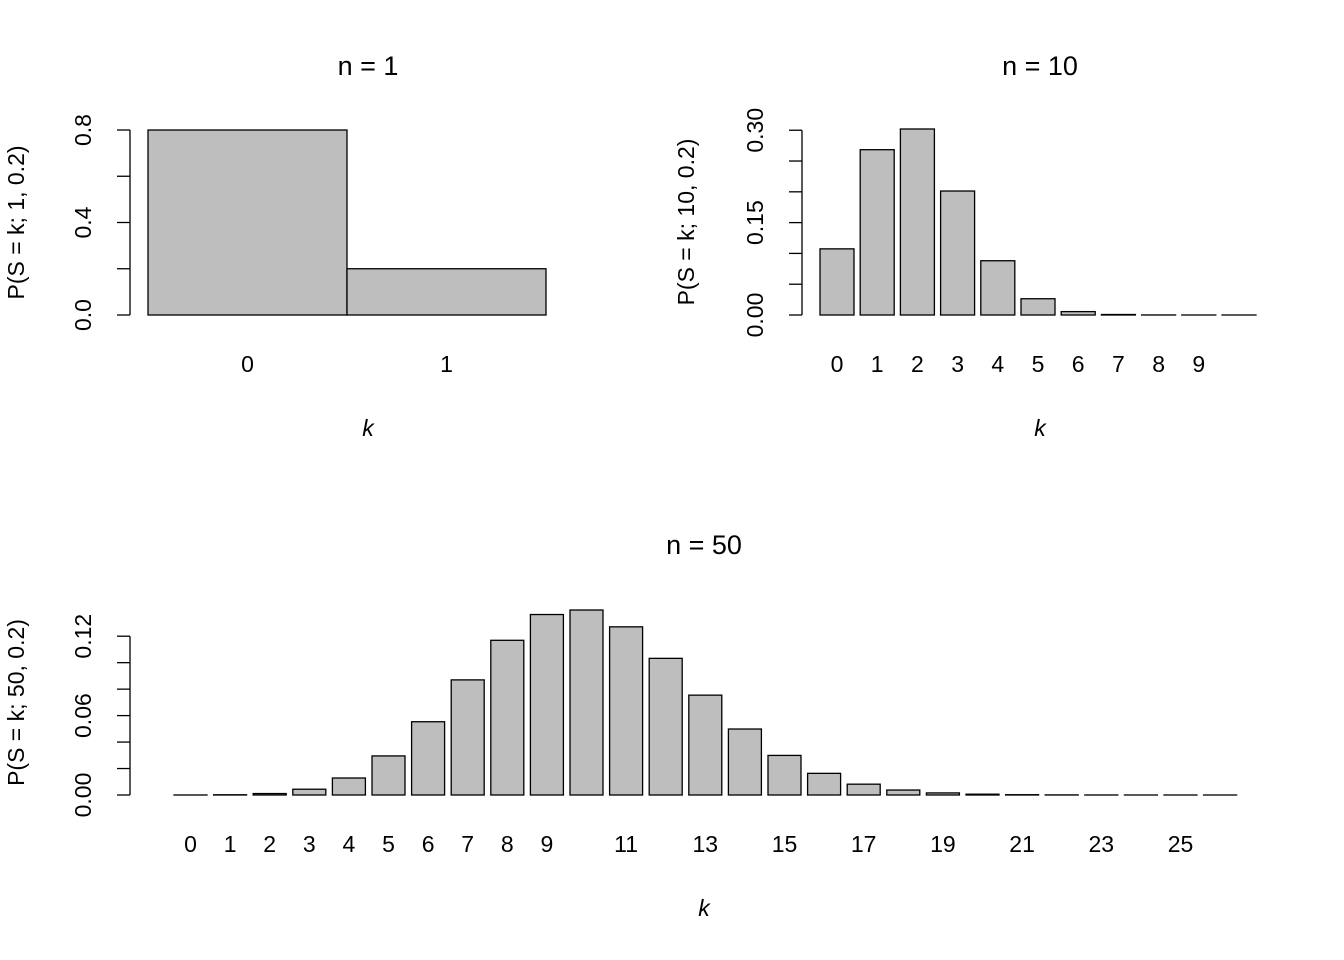 The height and width of the screenshot is (960, 1344). Describe the element at coordinates (704, 545) in the screenshot. I see `chart-title: n = 50` at that location.